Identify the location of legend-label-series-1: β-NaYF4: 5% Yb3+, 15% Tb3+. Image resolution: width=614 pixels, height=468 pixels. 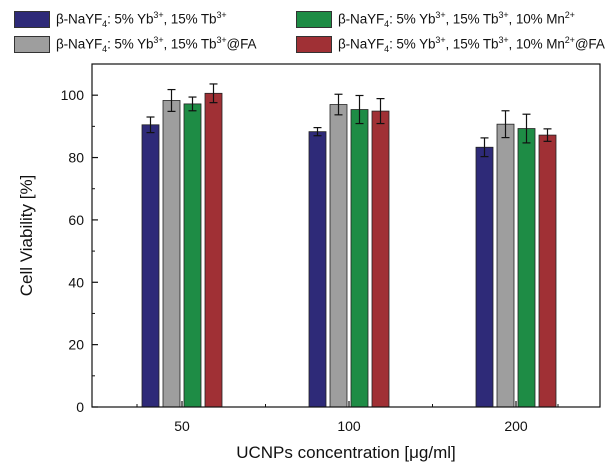
(141, 20).